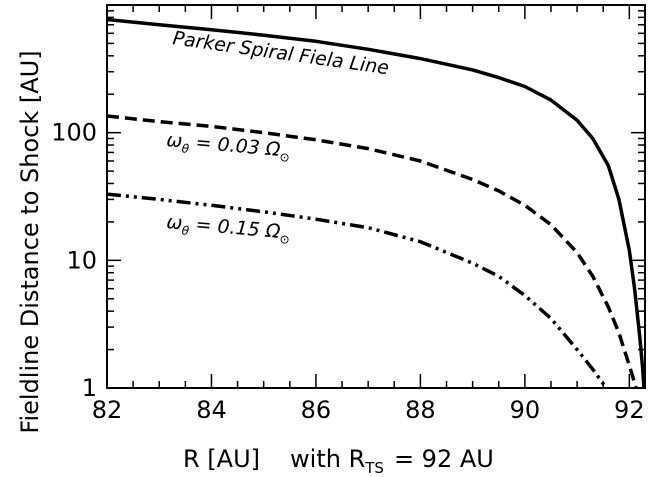 Image resolution: width=672 pixels, height=477 pixels. What do you see at coordinates (238, 146) in the screenshot?
I see `omega-equation: = 0.03 Ω` at bounding box center [238, 146].